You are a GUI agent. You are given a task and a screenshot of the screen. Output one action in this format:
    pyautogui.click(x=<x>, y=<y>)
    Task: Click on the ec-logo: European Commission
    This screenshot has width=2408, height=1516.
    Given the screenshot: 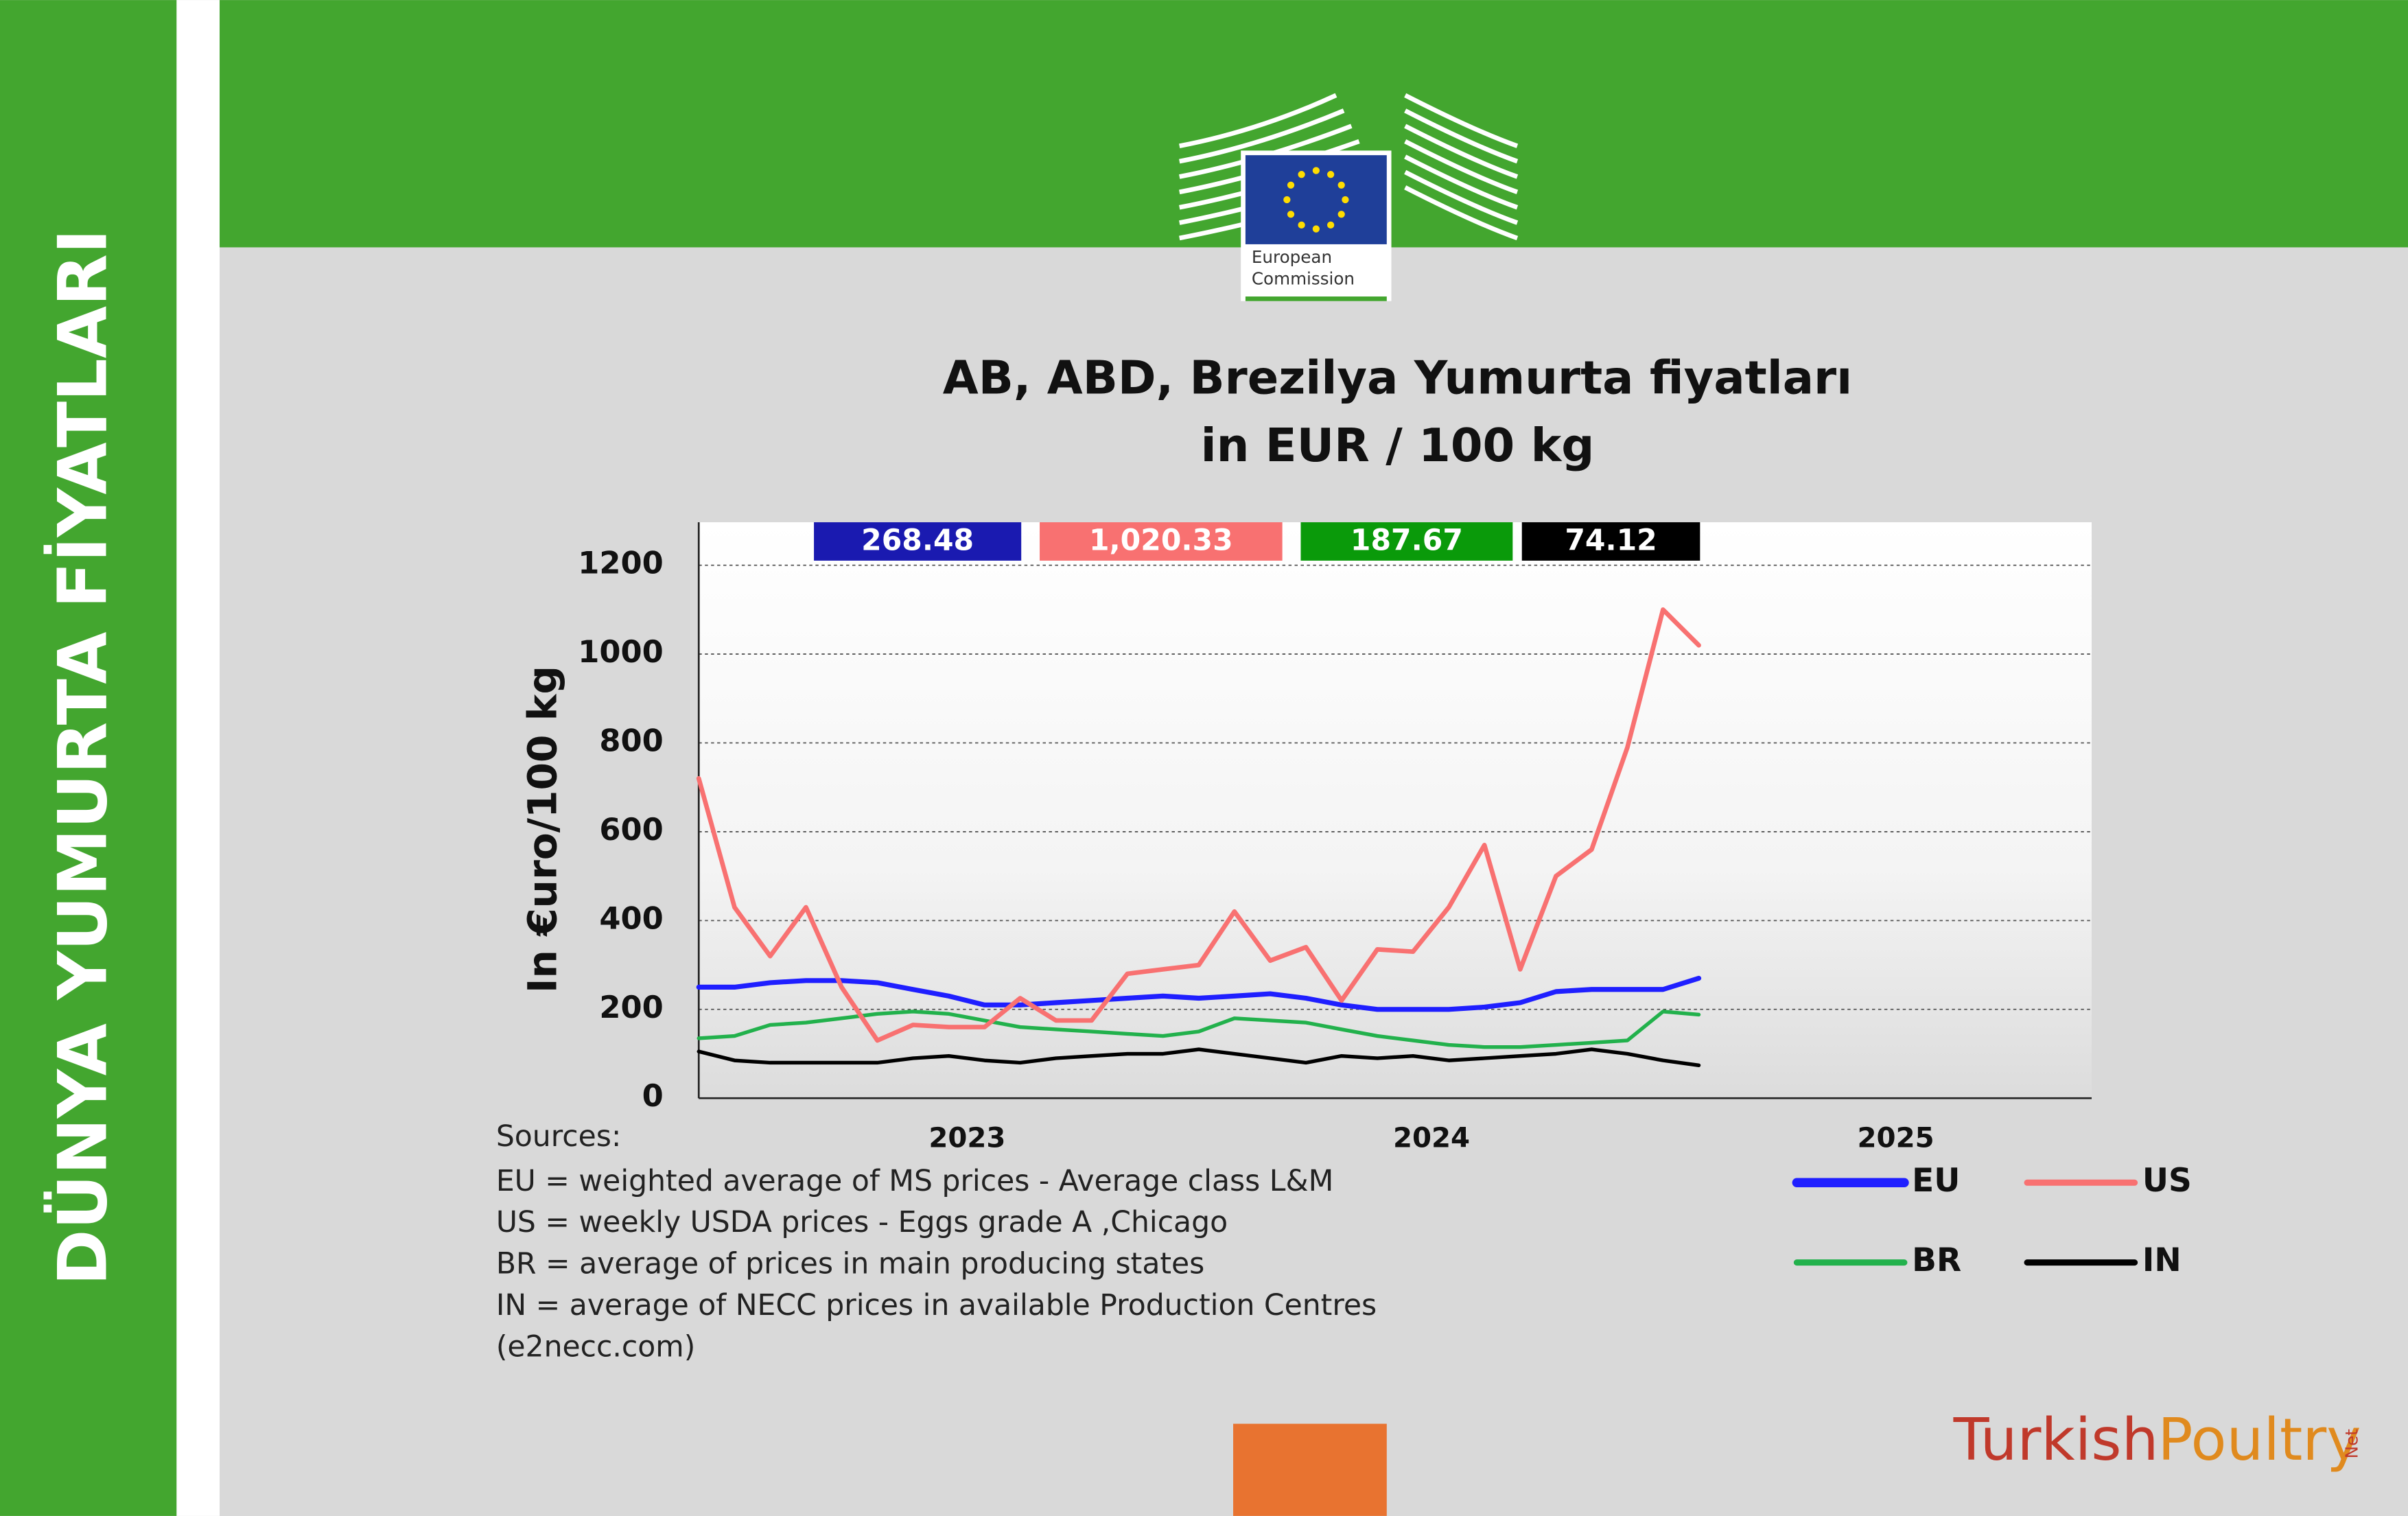 What is the action you would take?
    pyautogui.click(x=1349, y=197)
    